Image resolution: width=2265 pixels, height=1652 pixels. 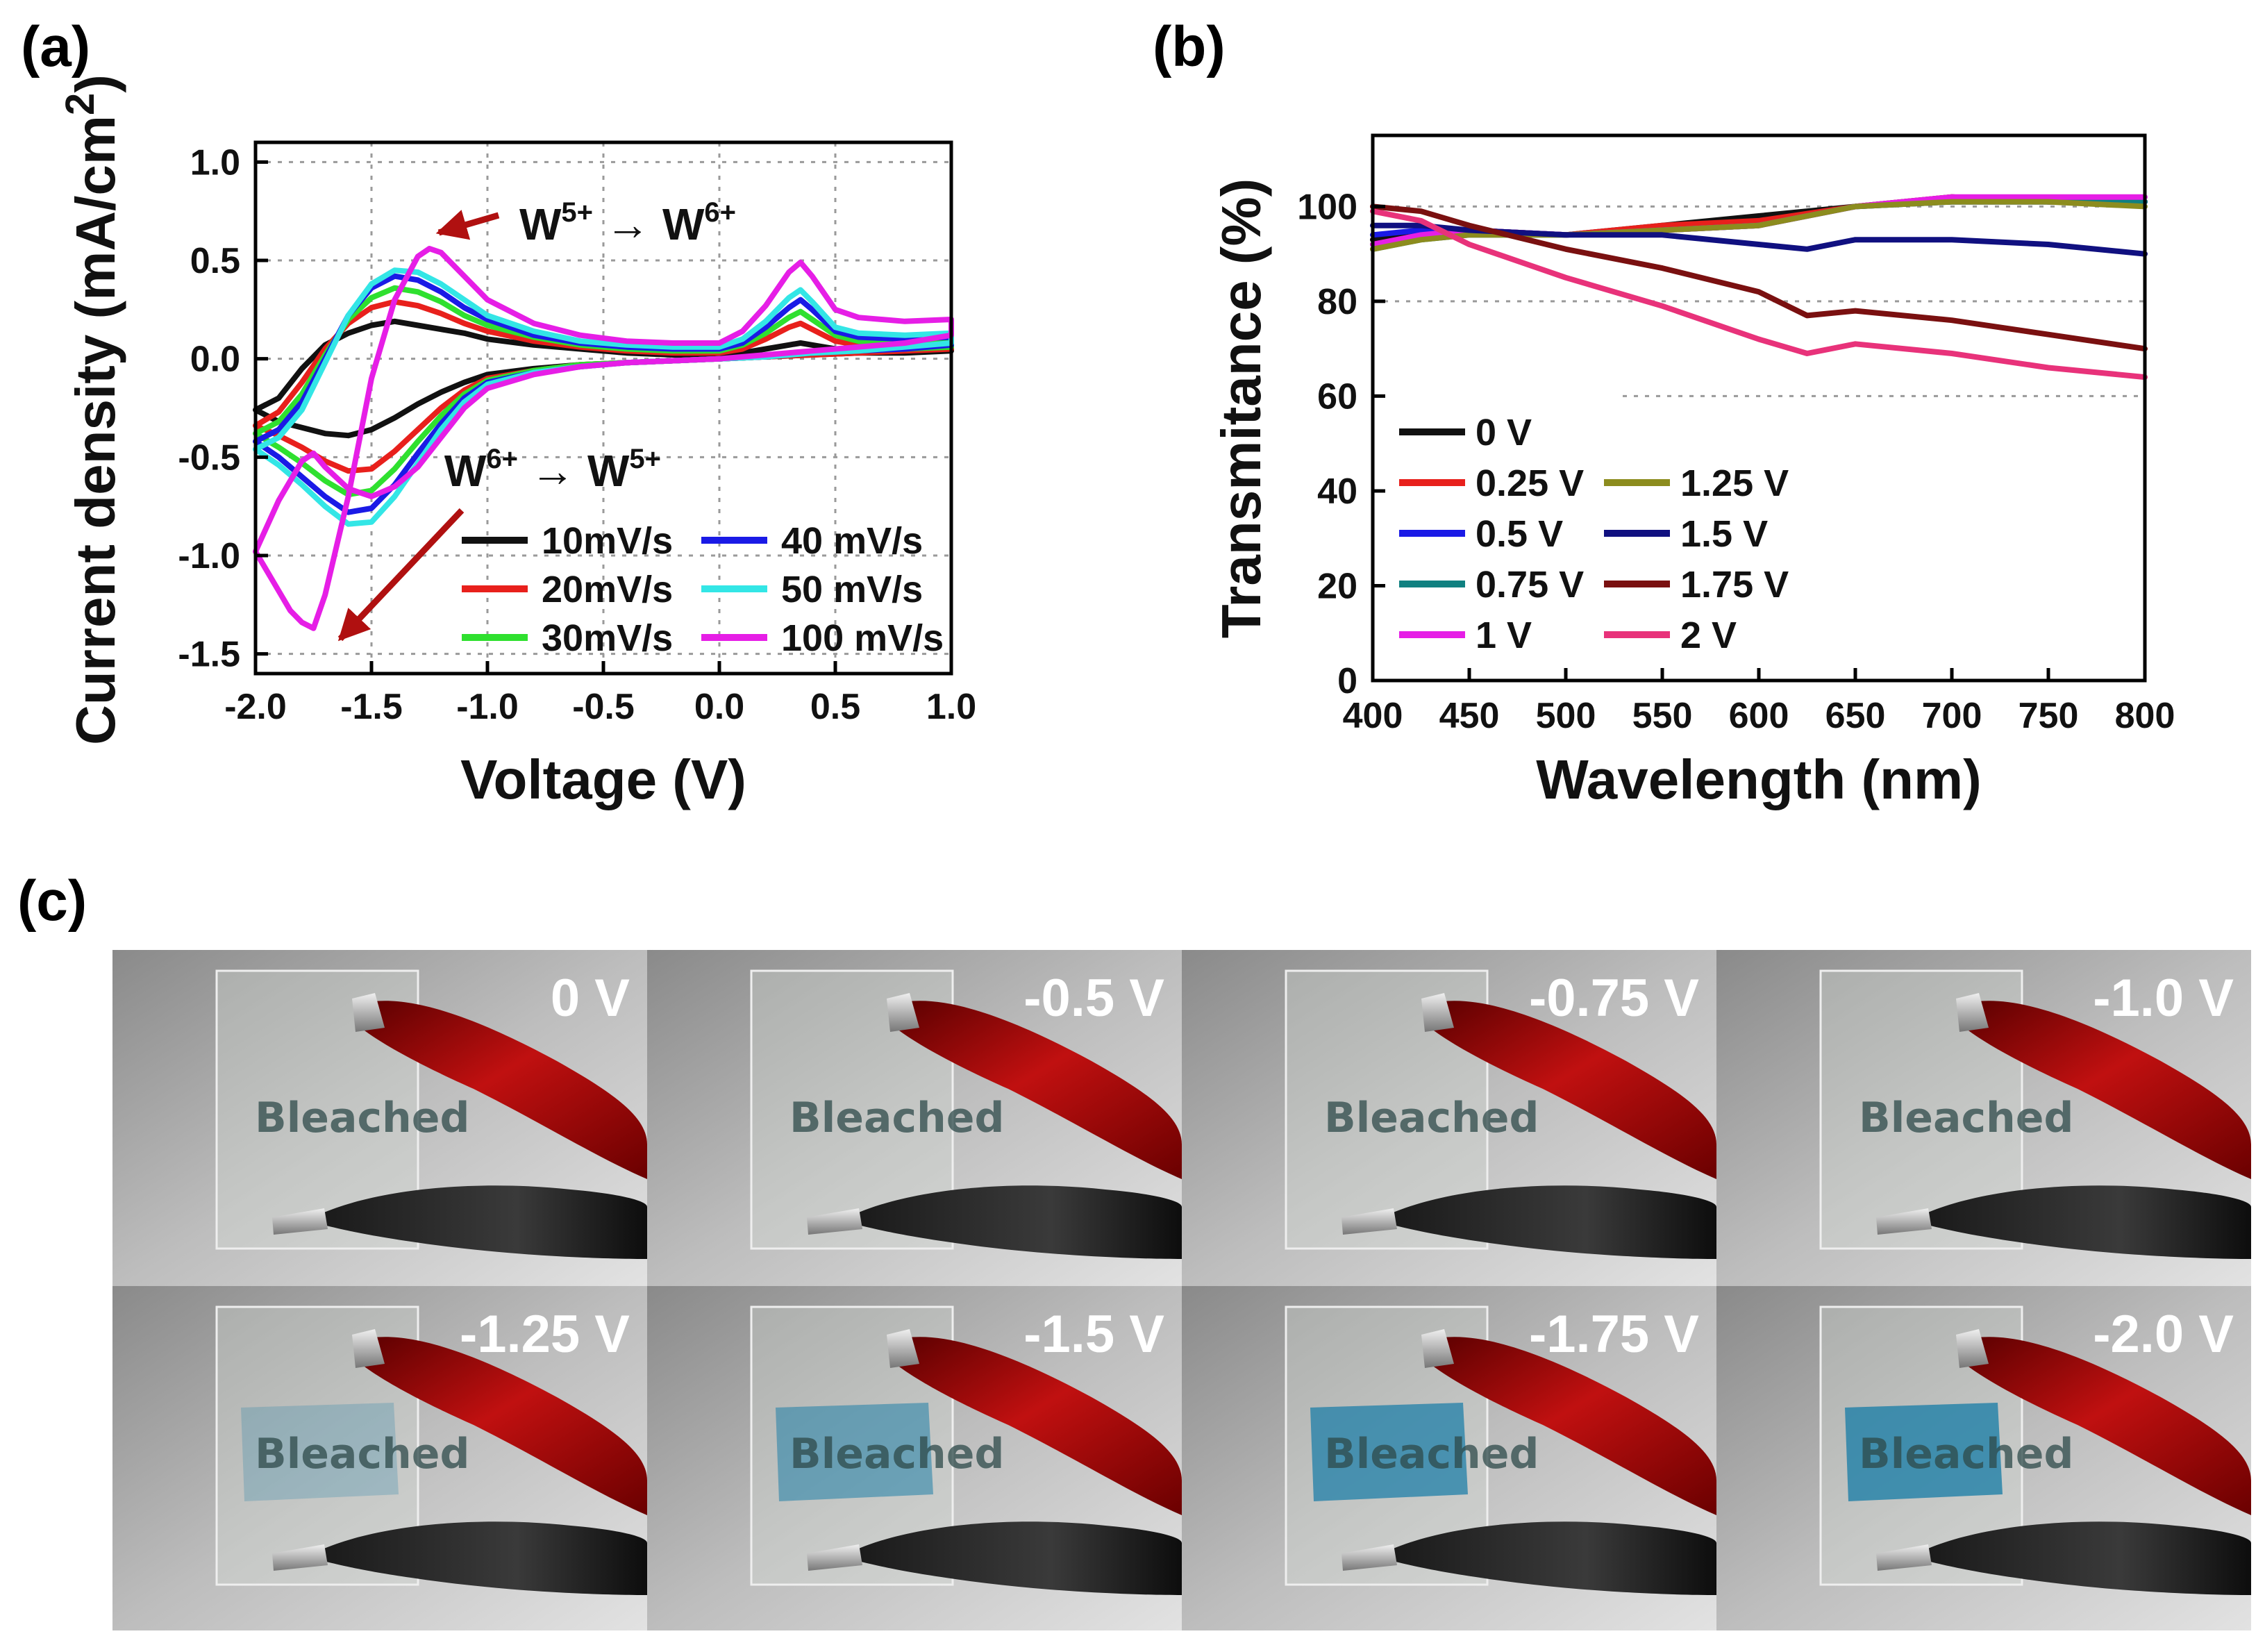 I want to click on panel-a-y-axis-title-main: Current density (mA/cm, so click(x=95, y=430).